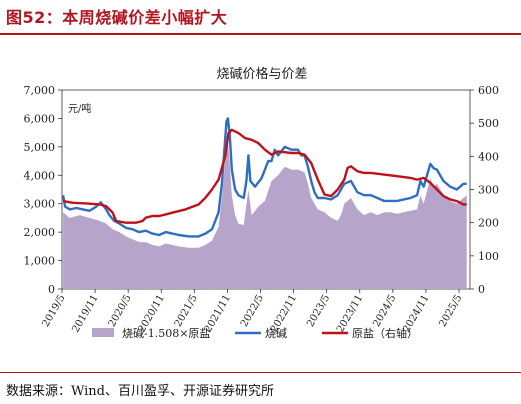  Describe the element at coordinates (385, 333) in the screenshot. I see `legend-label-2: 原盐（右轴）` at that location.